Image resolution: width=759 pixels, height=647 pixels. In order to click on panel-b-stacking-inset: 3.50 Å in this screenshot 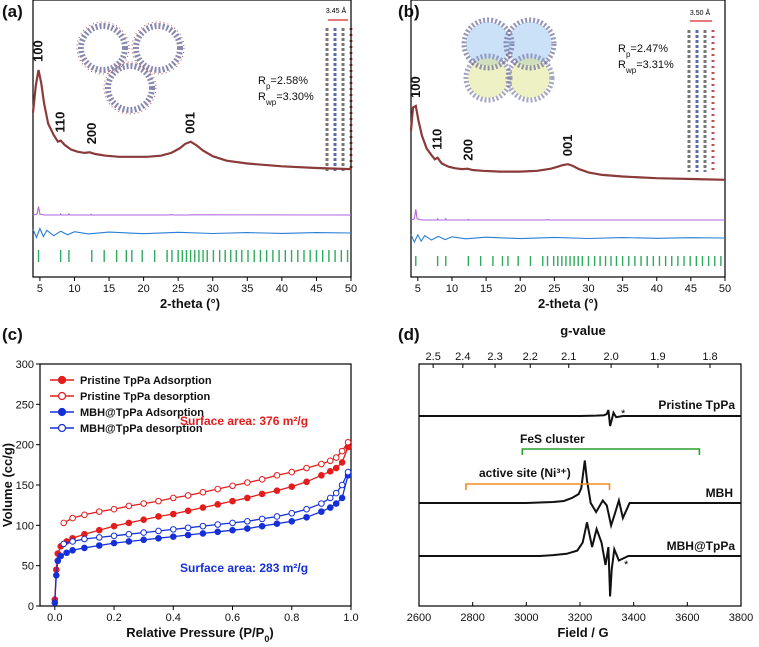, I will do `click(701, 90)`.